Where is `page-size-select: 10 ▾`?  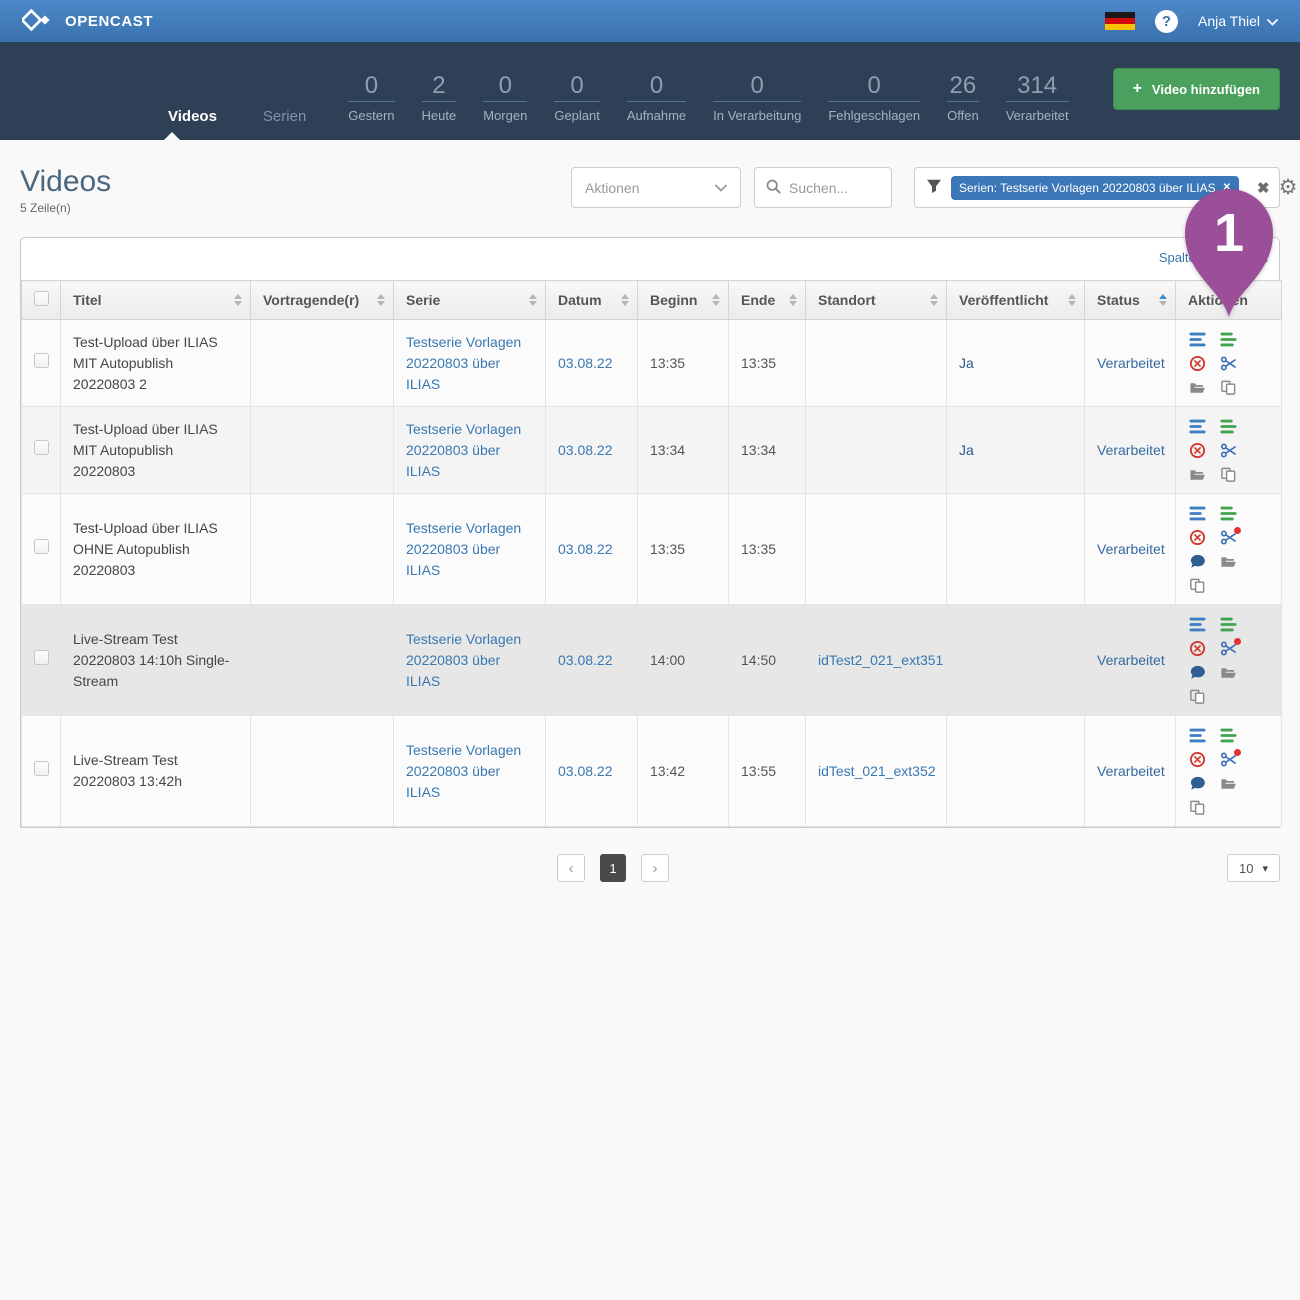 page-size-select: 10 ▾ is located at coordinates (1253, 868).